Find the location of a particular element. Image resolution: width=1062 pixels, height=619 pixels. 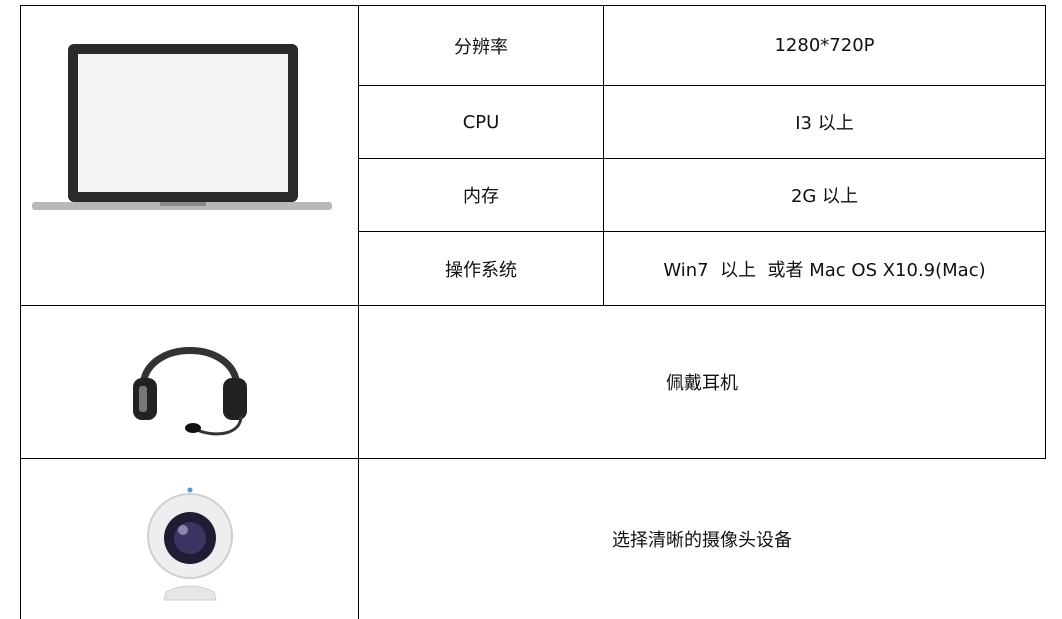

spec-value: I3 以上 is located at coordinates (824, 123).